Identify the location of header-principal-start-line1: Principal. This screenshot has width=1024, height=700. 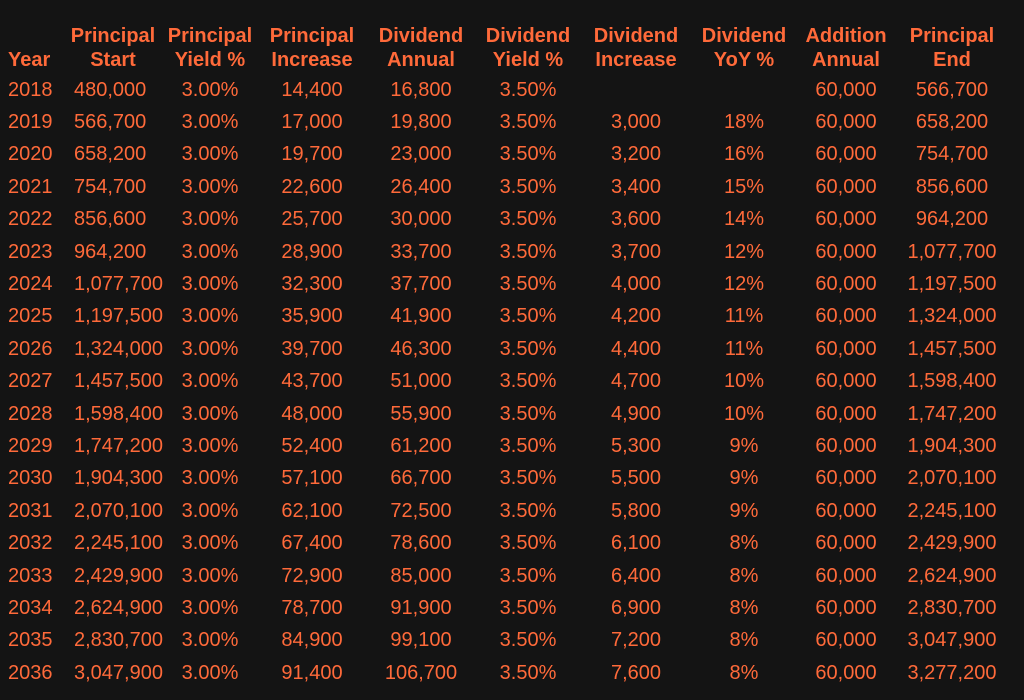
(113, 36).